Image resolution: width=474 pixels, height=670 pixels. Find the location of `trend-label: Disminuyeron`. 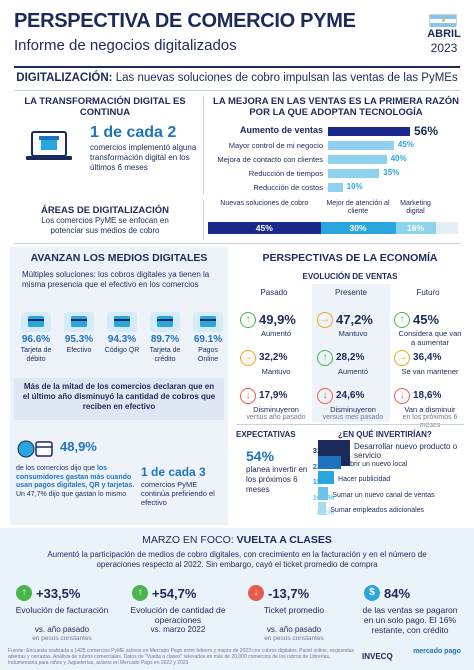

trend-label: Disminuyeron is located at coordinates (276, 409).